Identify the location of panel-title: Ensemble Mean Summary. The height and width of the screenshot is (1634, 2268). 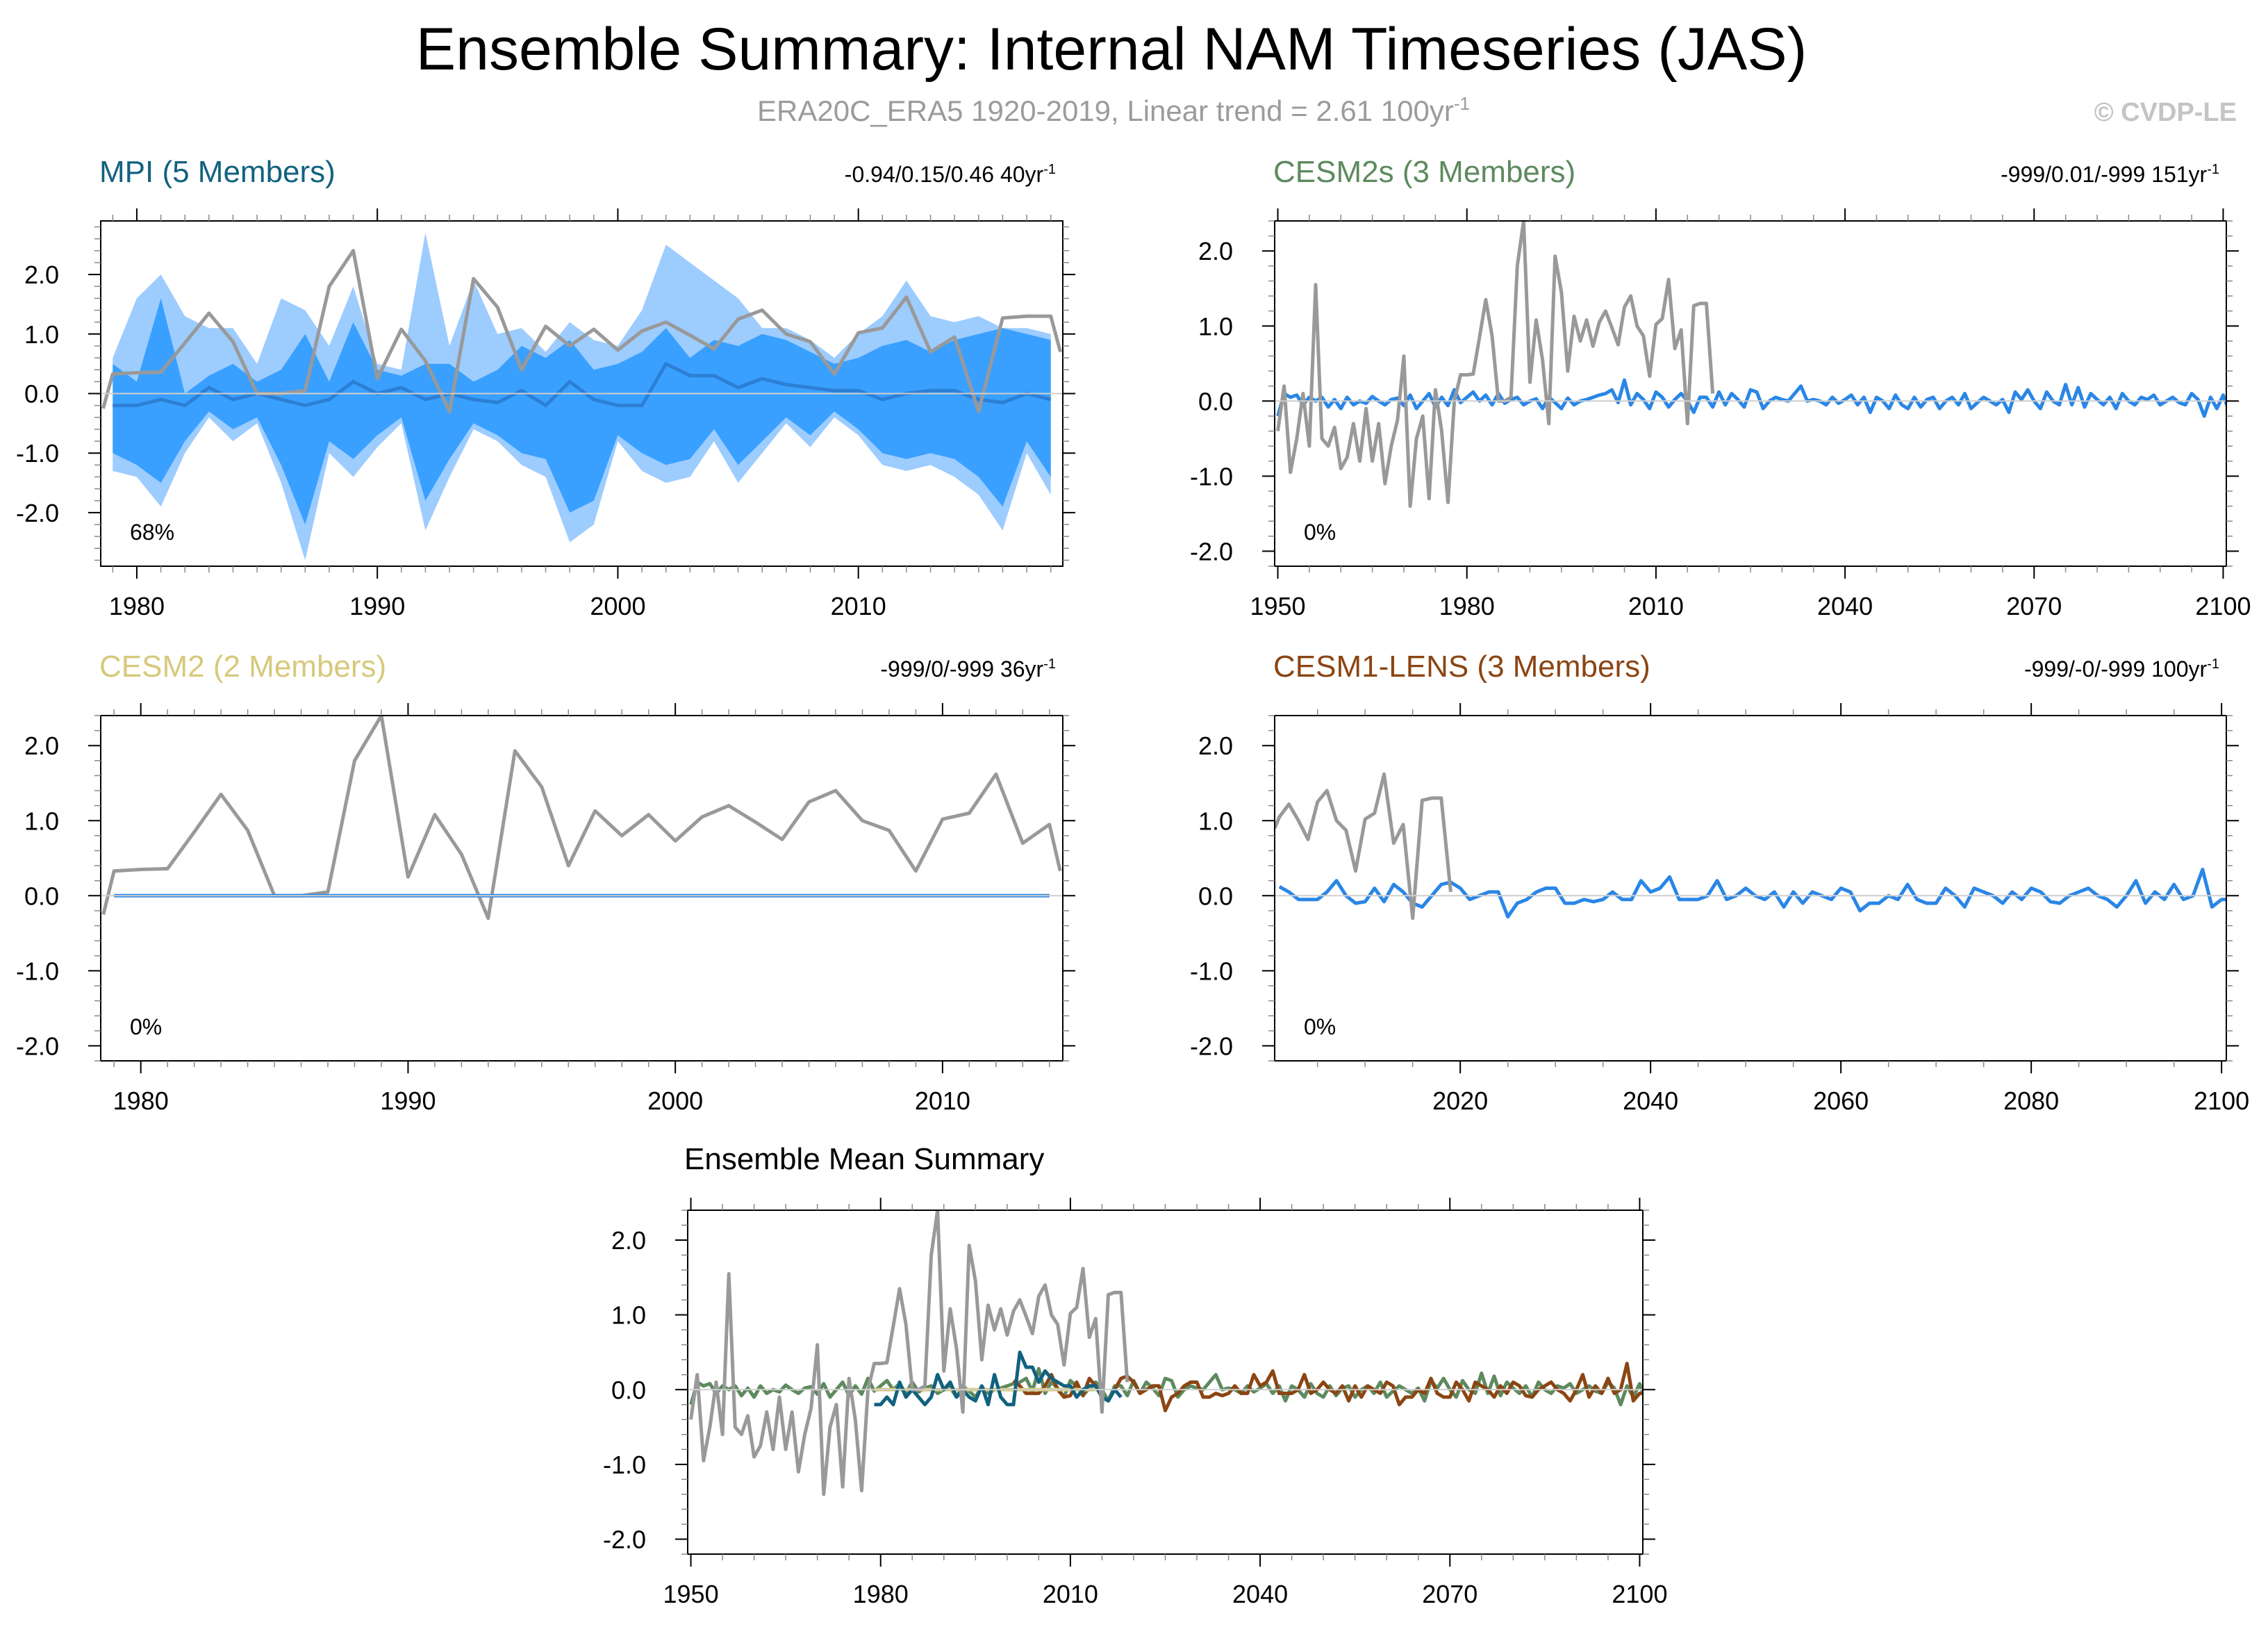
(864, 1159).